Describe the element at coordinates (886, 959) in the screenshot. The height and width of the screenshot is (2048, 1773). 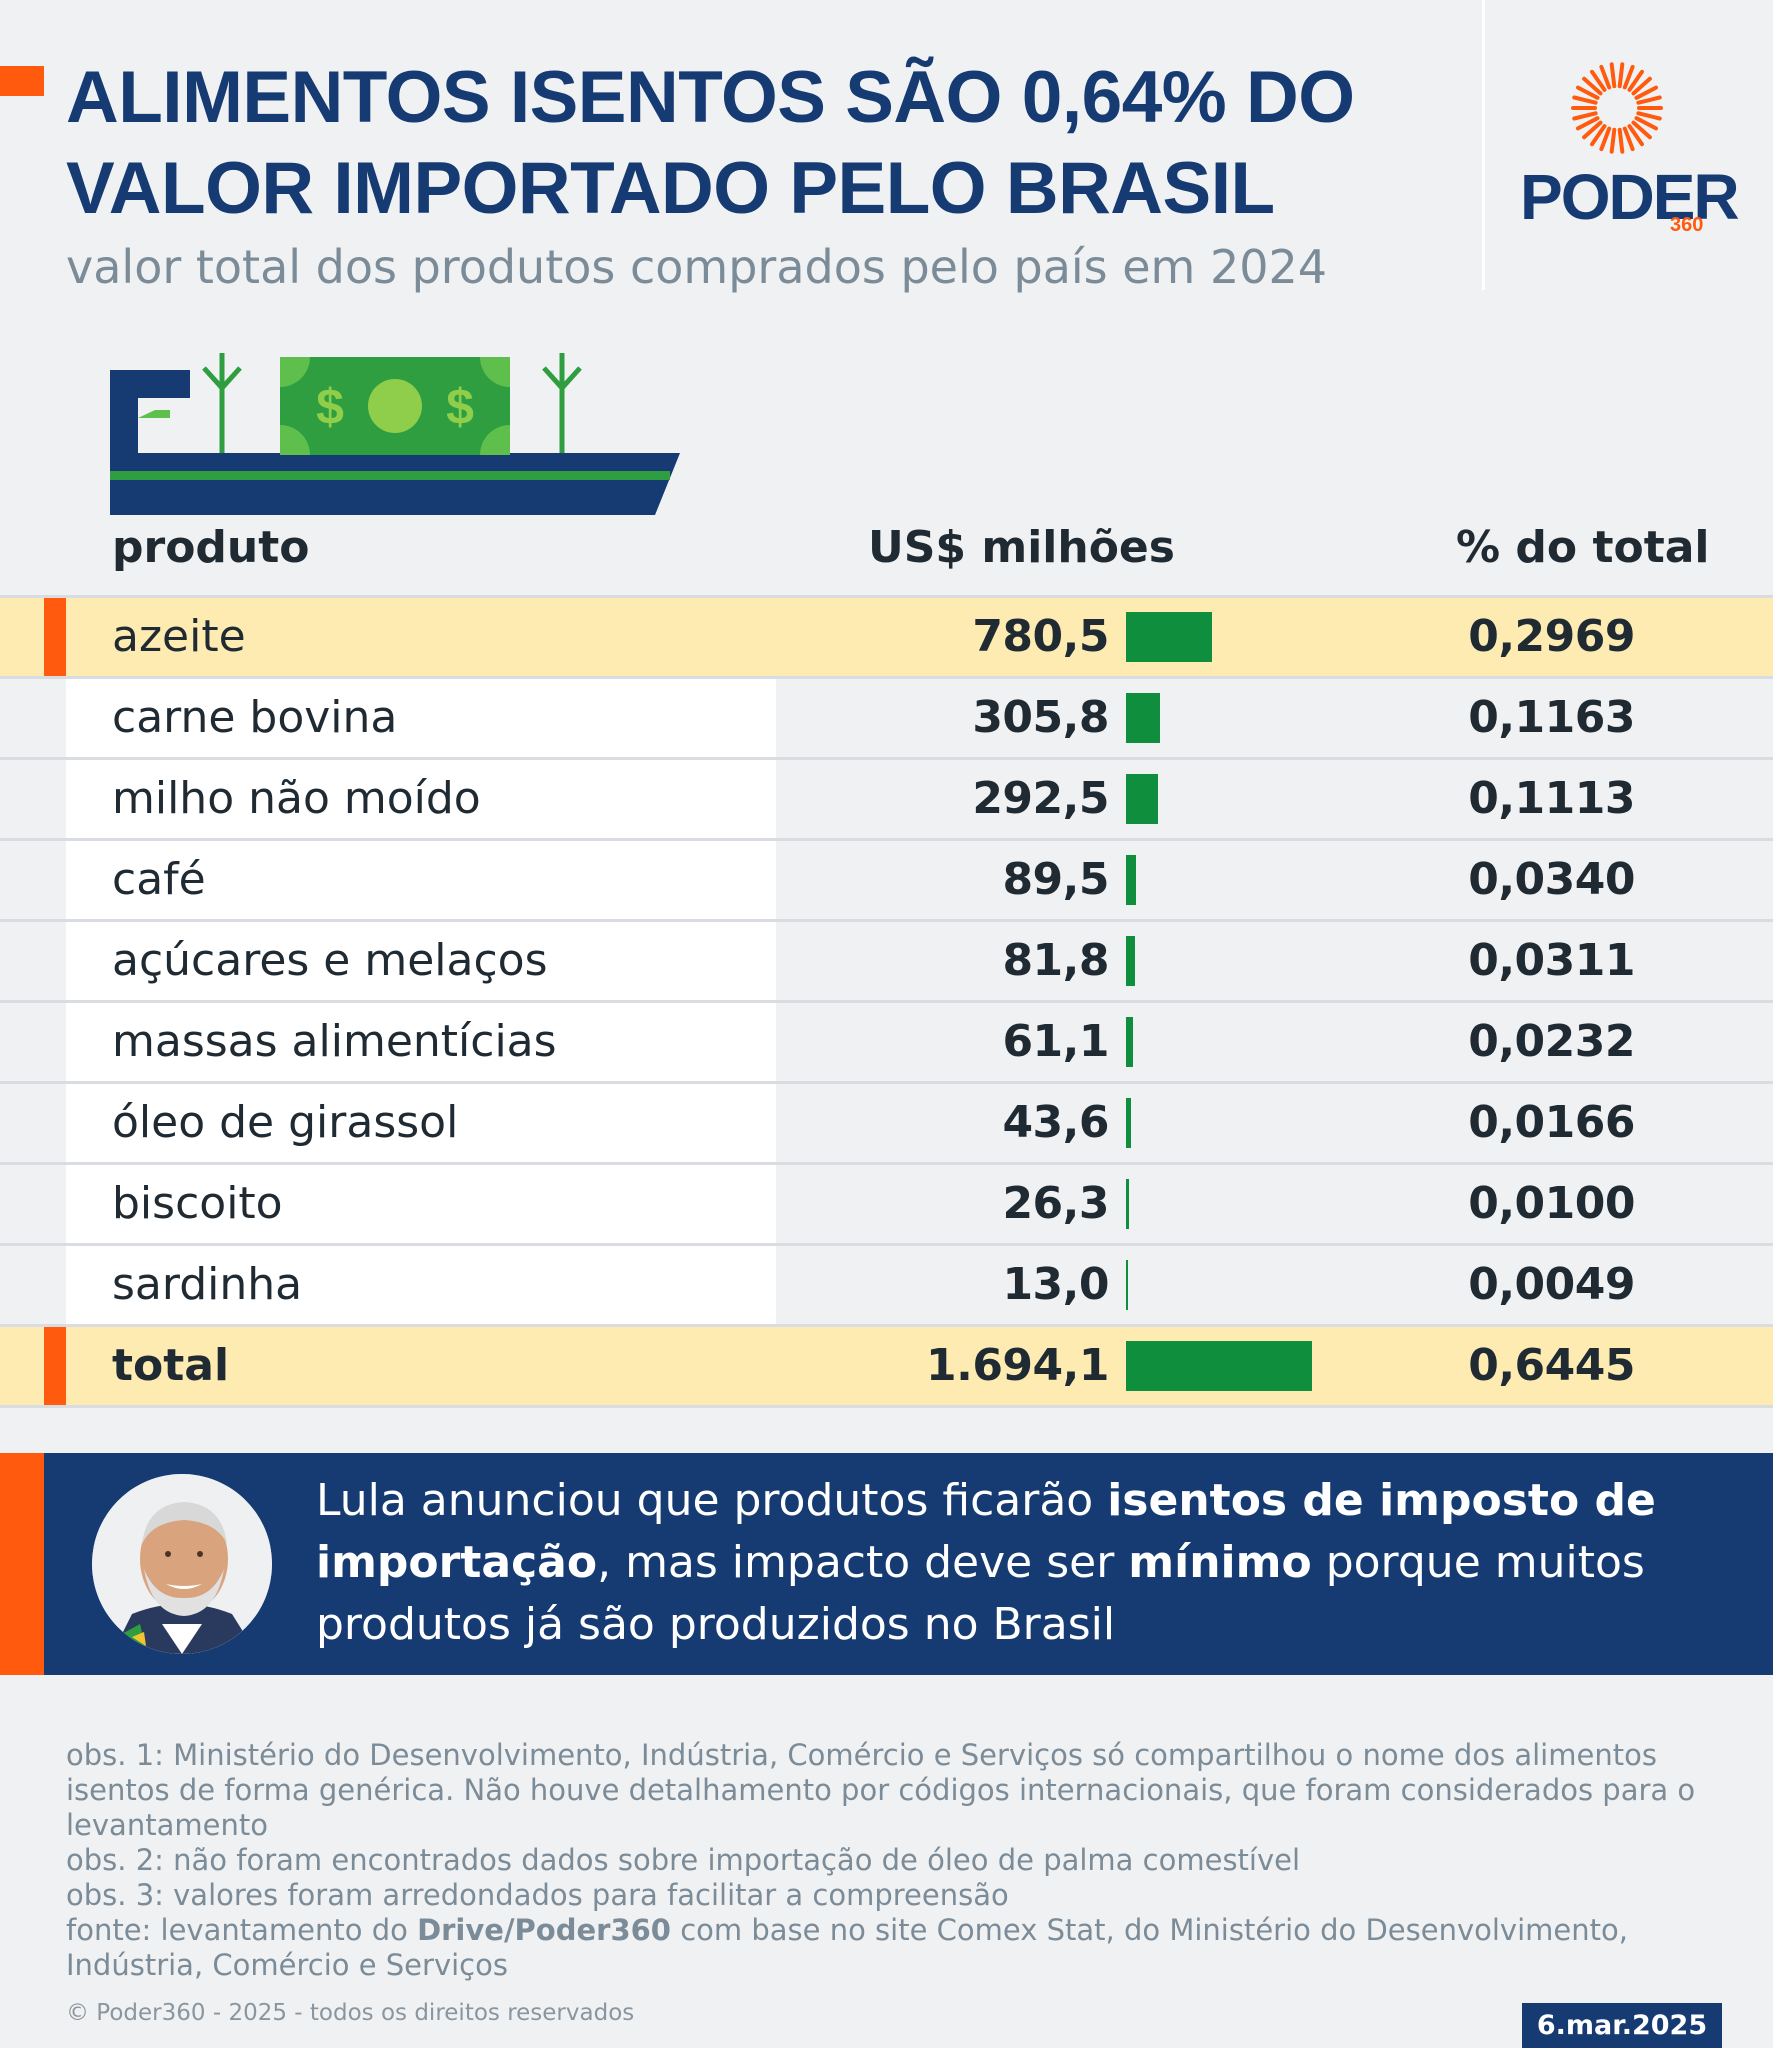
I see `table-row: açúcares e melaços 81,8 0,0311` at that location.